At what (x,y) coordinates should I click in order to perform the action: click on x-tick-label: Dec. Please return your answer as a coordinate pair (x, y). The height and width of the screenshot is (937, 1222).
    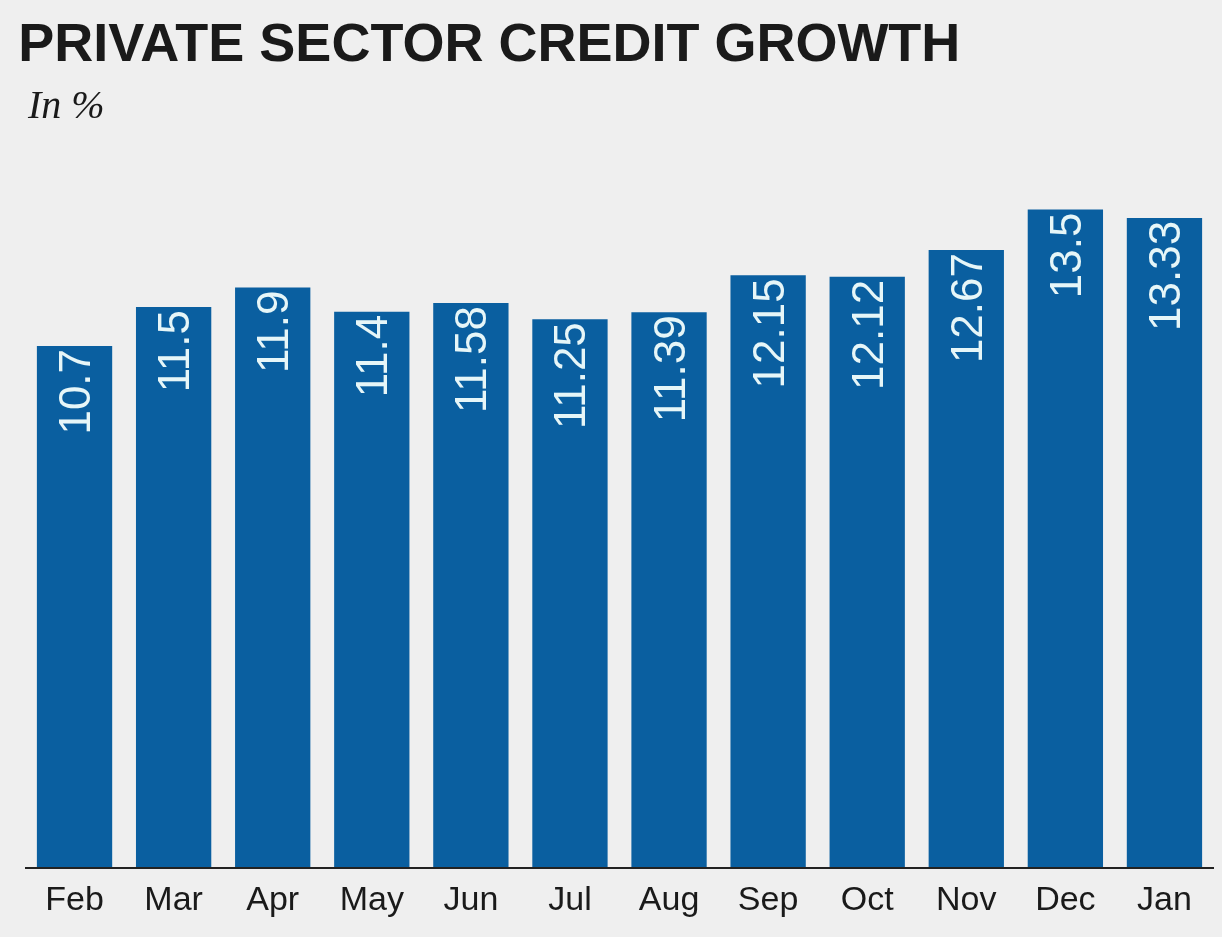
    Looking at the image, I should click on (1065, 897).